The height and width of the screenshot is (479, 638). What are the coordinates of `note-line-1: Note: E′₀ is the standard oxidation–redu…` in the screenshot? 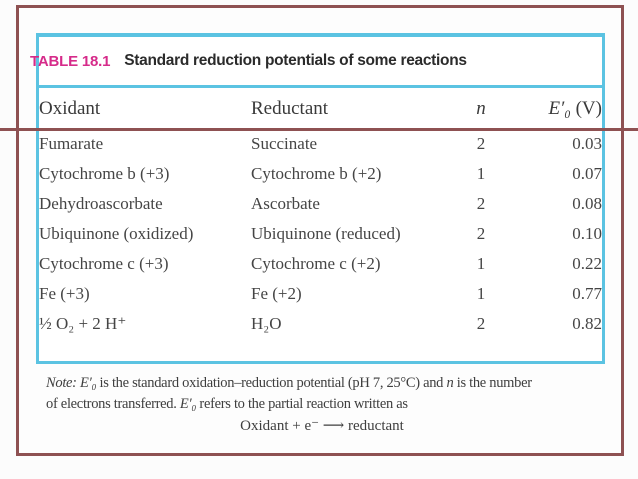 It's located at (289, 383).